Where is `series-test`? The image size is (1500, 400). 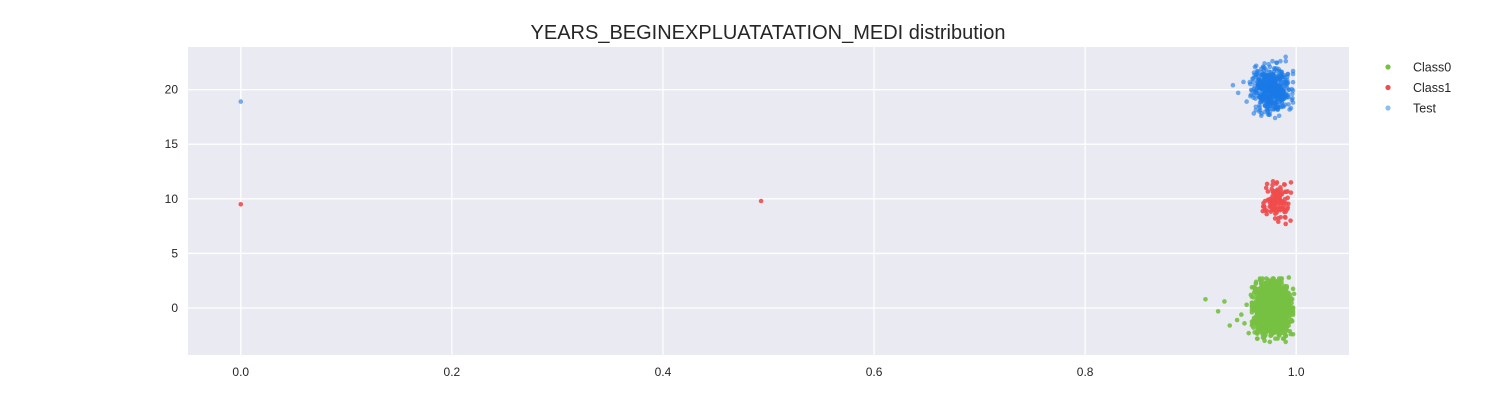
series-test is located at coordinates (767, 87).